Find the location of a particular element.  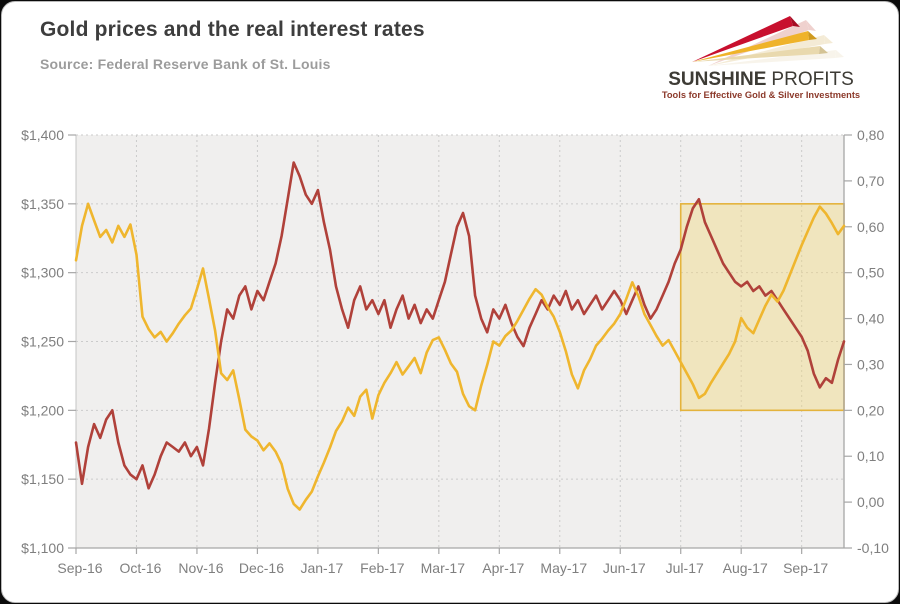

y-right-tick-label: 0,50 is located at coordinates (870, 273).